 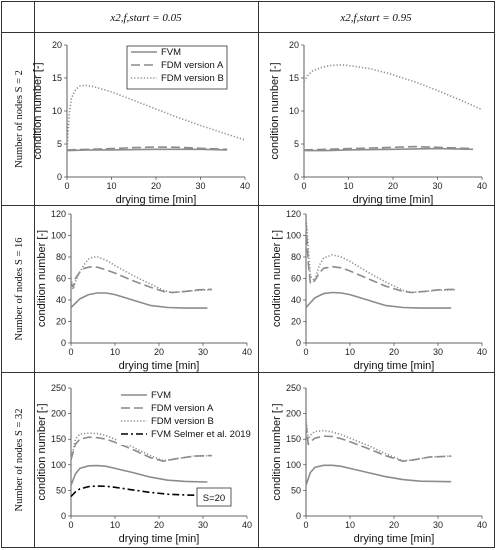 What do you see at coordinates (145, 18) in the screenshot?
I see `column-header-1: x2,f,start = 0.05` at bounding box center [145, 18].